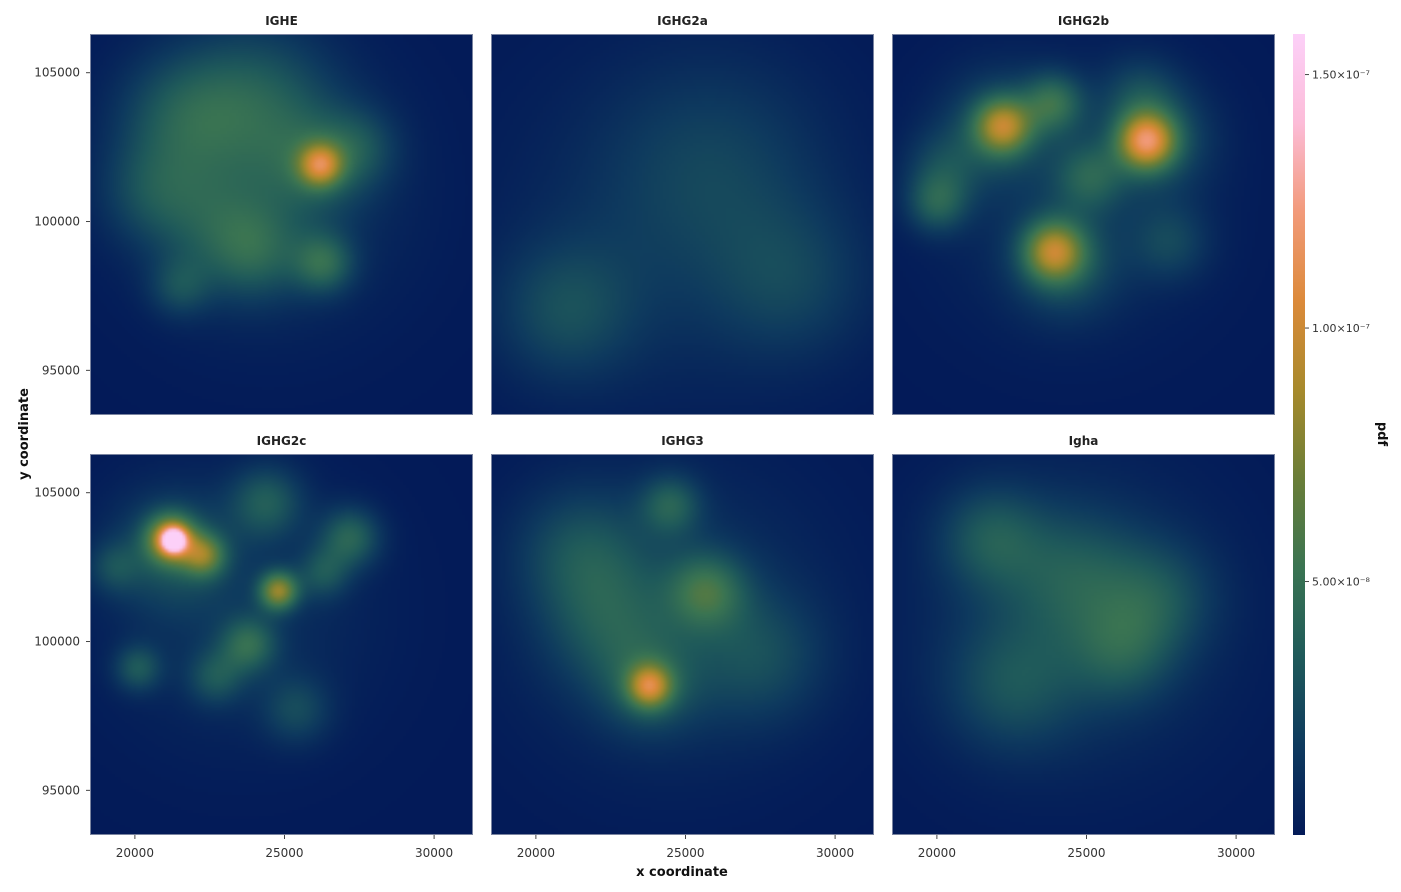 This screenshot has width=1401, height=892. Describe the element at coordinates (1084, 21) in the screenshot. I see `panel-title: IGHG2b` at that location.